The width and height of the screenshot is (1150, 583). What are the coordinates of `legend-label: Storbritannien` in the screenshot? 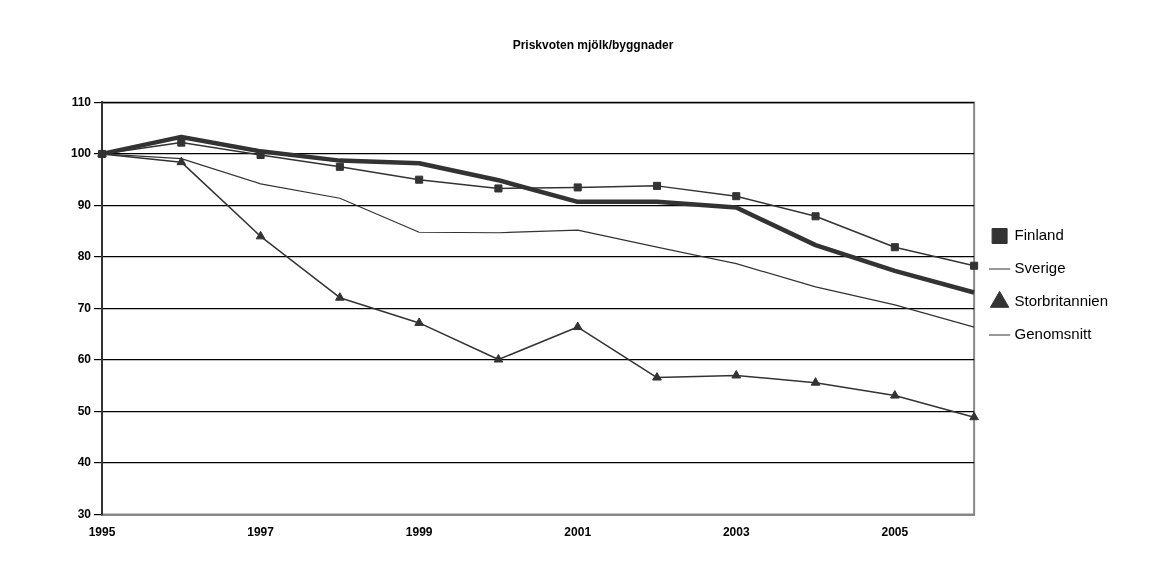 It's located at (1061, 301).